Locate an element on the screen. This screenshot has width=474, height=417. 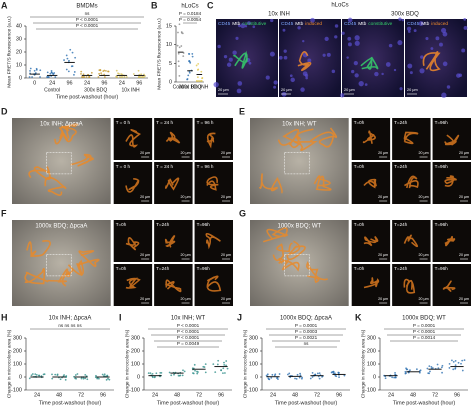
annotation: P = 0.0049 is located at coordinates (188, 343).